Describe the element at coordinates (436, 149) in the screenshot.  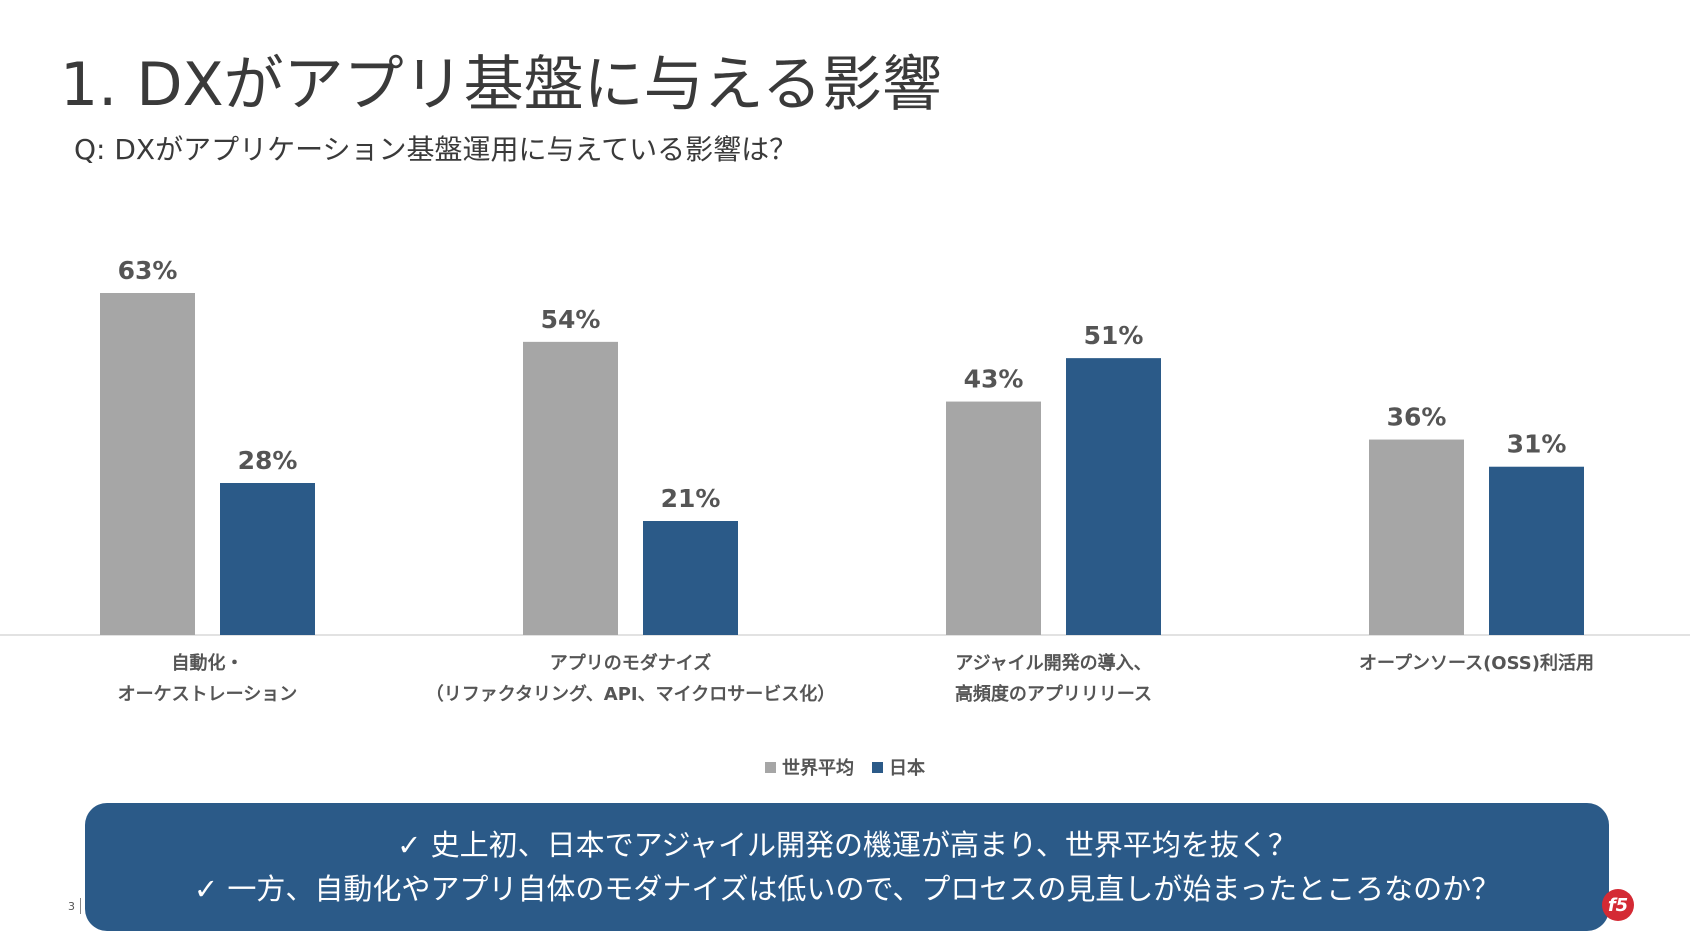
I see `slide-subtitle: Q: DXがアプリケーション基盤運用に与えている影響は？` at that location.